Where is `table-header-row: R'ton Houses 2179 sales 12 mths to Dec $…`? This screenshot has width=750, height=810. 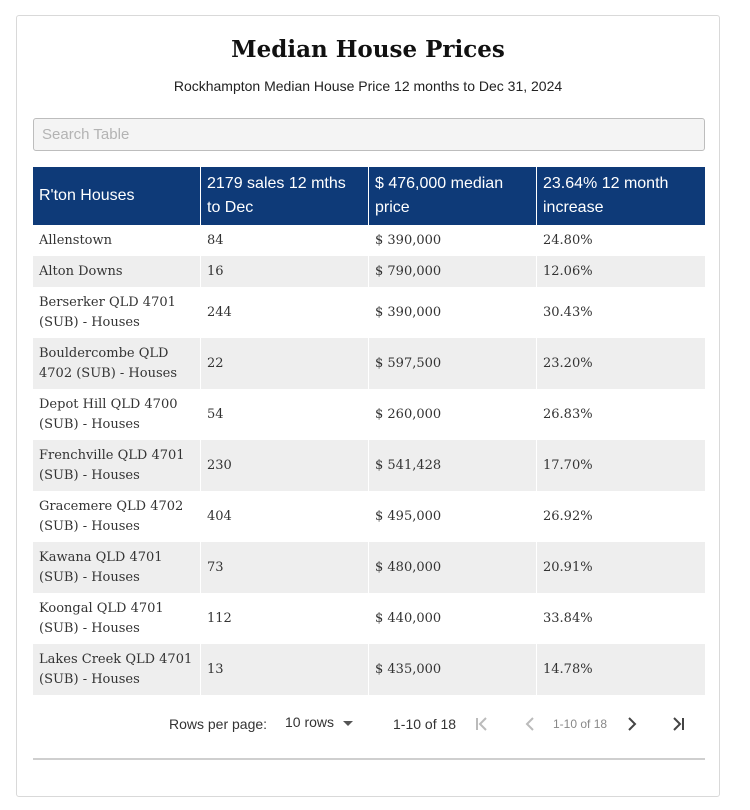 table-header-row: R'ton Houses 2179 sales 12 mths to Dec $… is located at coordinates (369, 196).